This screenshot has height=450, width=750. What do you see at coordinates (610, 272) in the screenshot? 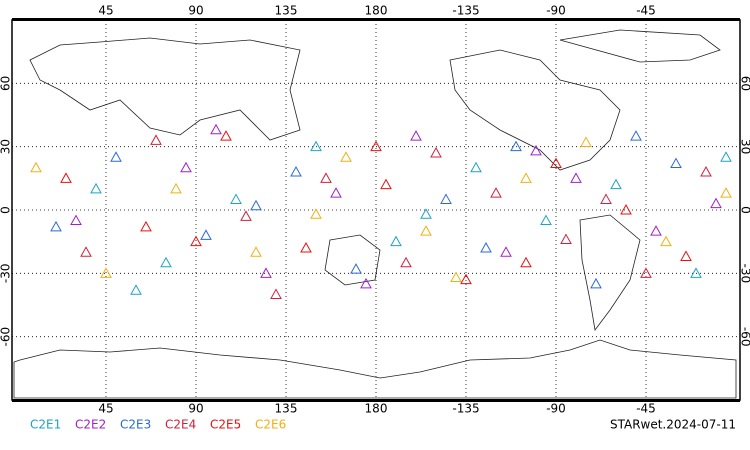
I see `south-america` at bounding box center [610, 272].